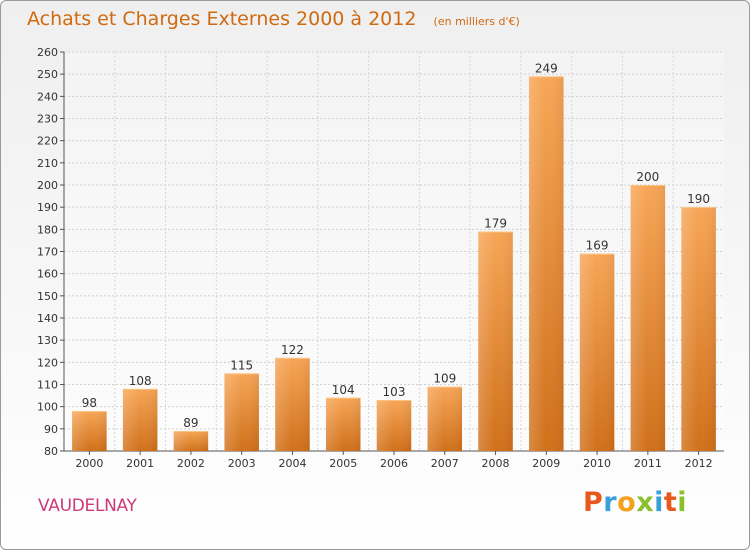  I want to click on x-tick-label-2009: 2009, so click(546, 463).